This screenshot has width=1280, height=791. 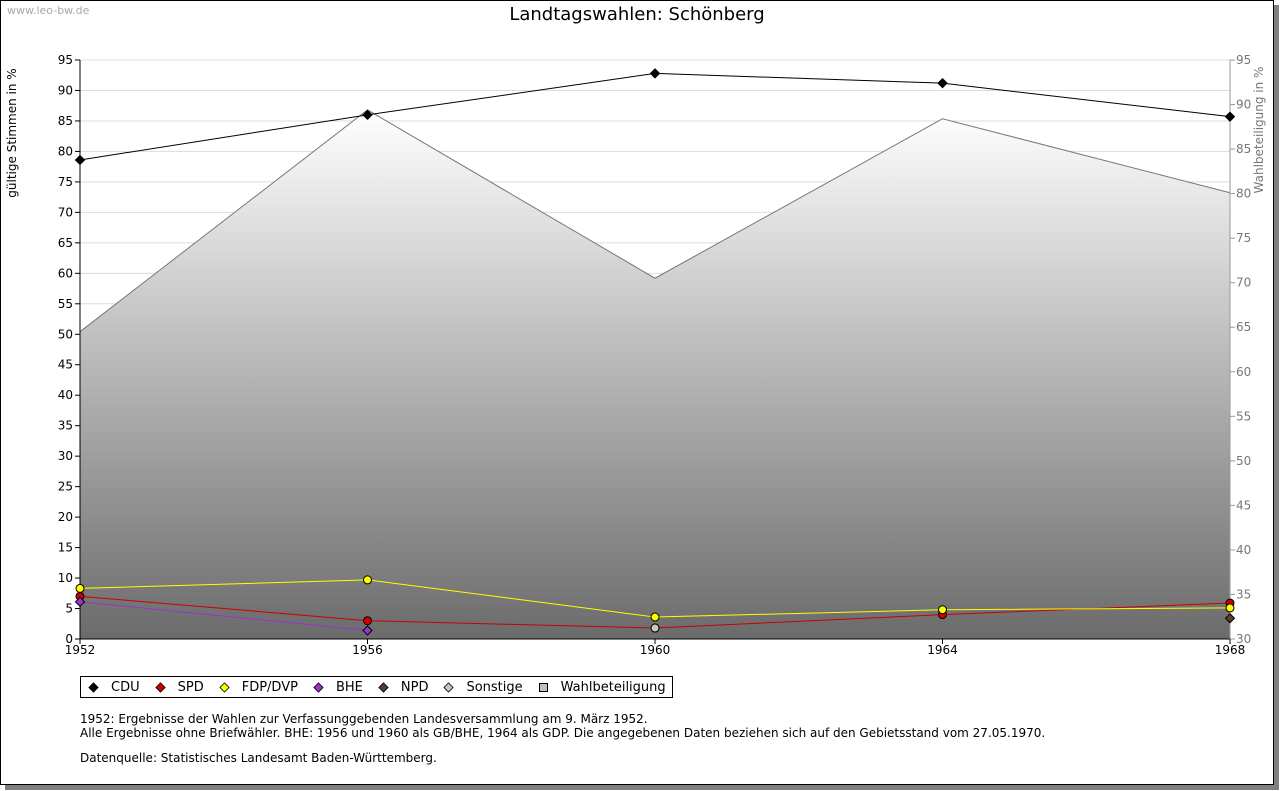 I want to click on y-tick-label: 60, so click(x=65, y=273).